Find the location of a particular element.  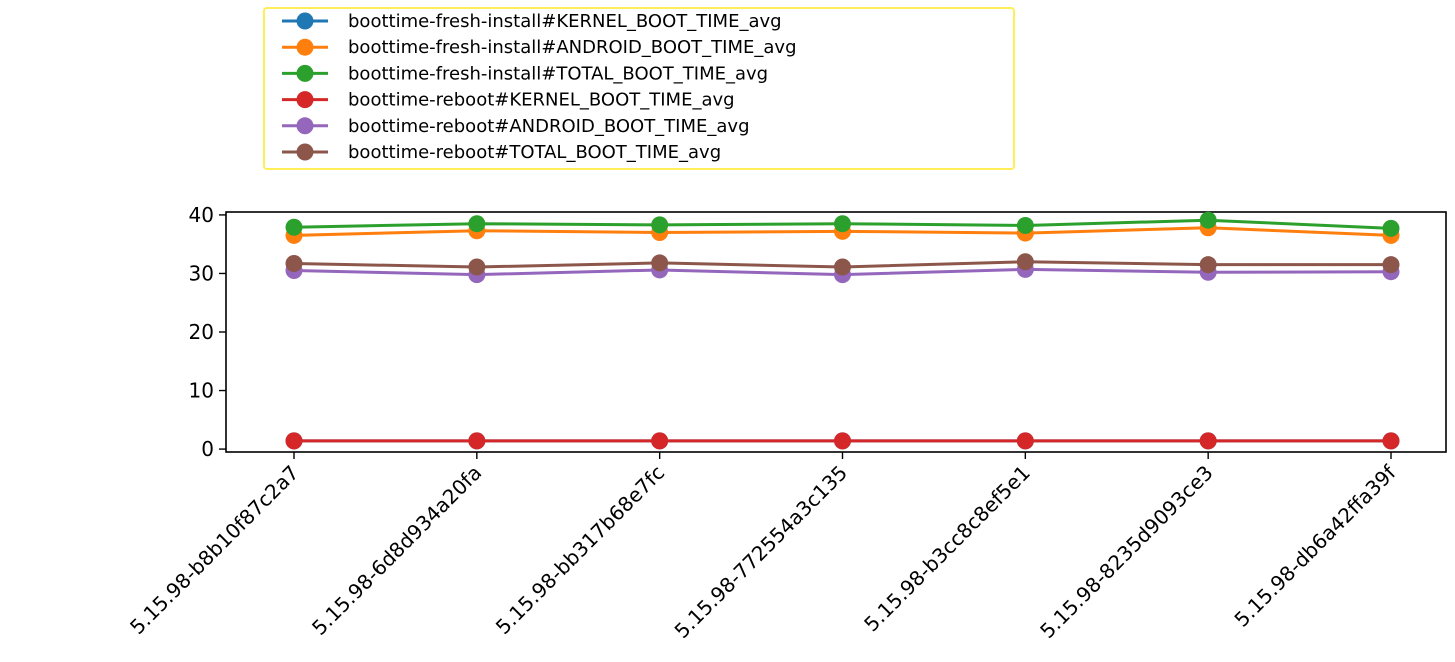

legend-label: boottime-reboot#KERNEL_BOOT_TIME_avg is located at coordinates (541, 100).